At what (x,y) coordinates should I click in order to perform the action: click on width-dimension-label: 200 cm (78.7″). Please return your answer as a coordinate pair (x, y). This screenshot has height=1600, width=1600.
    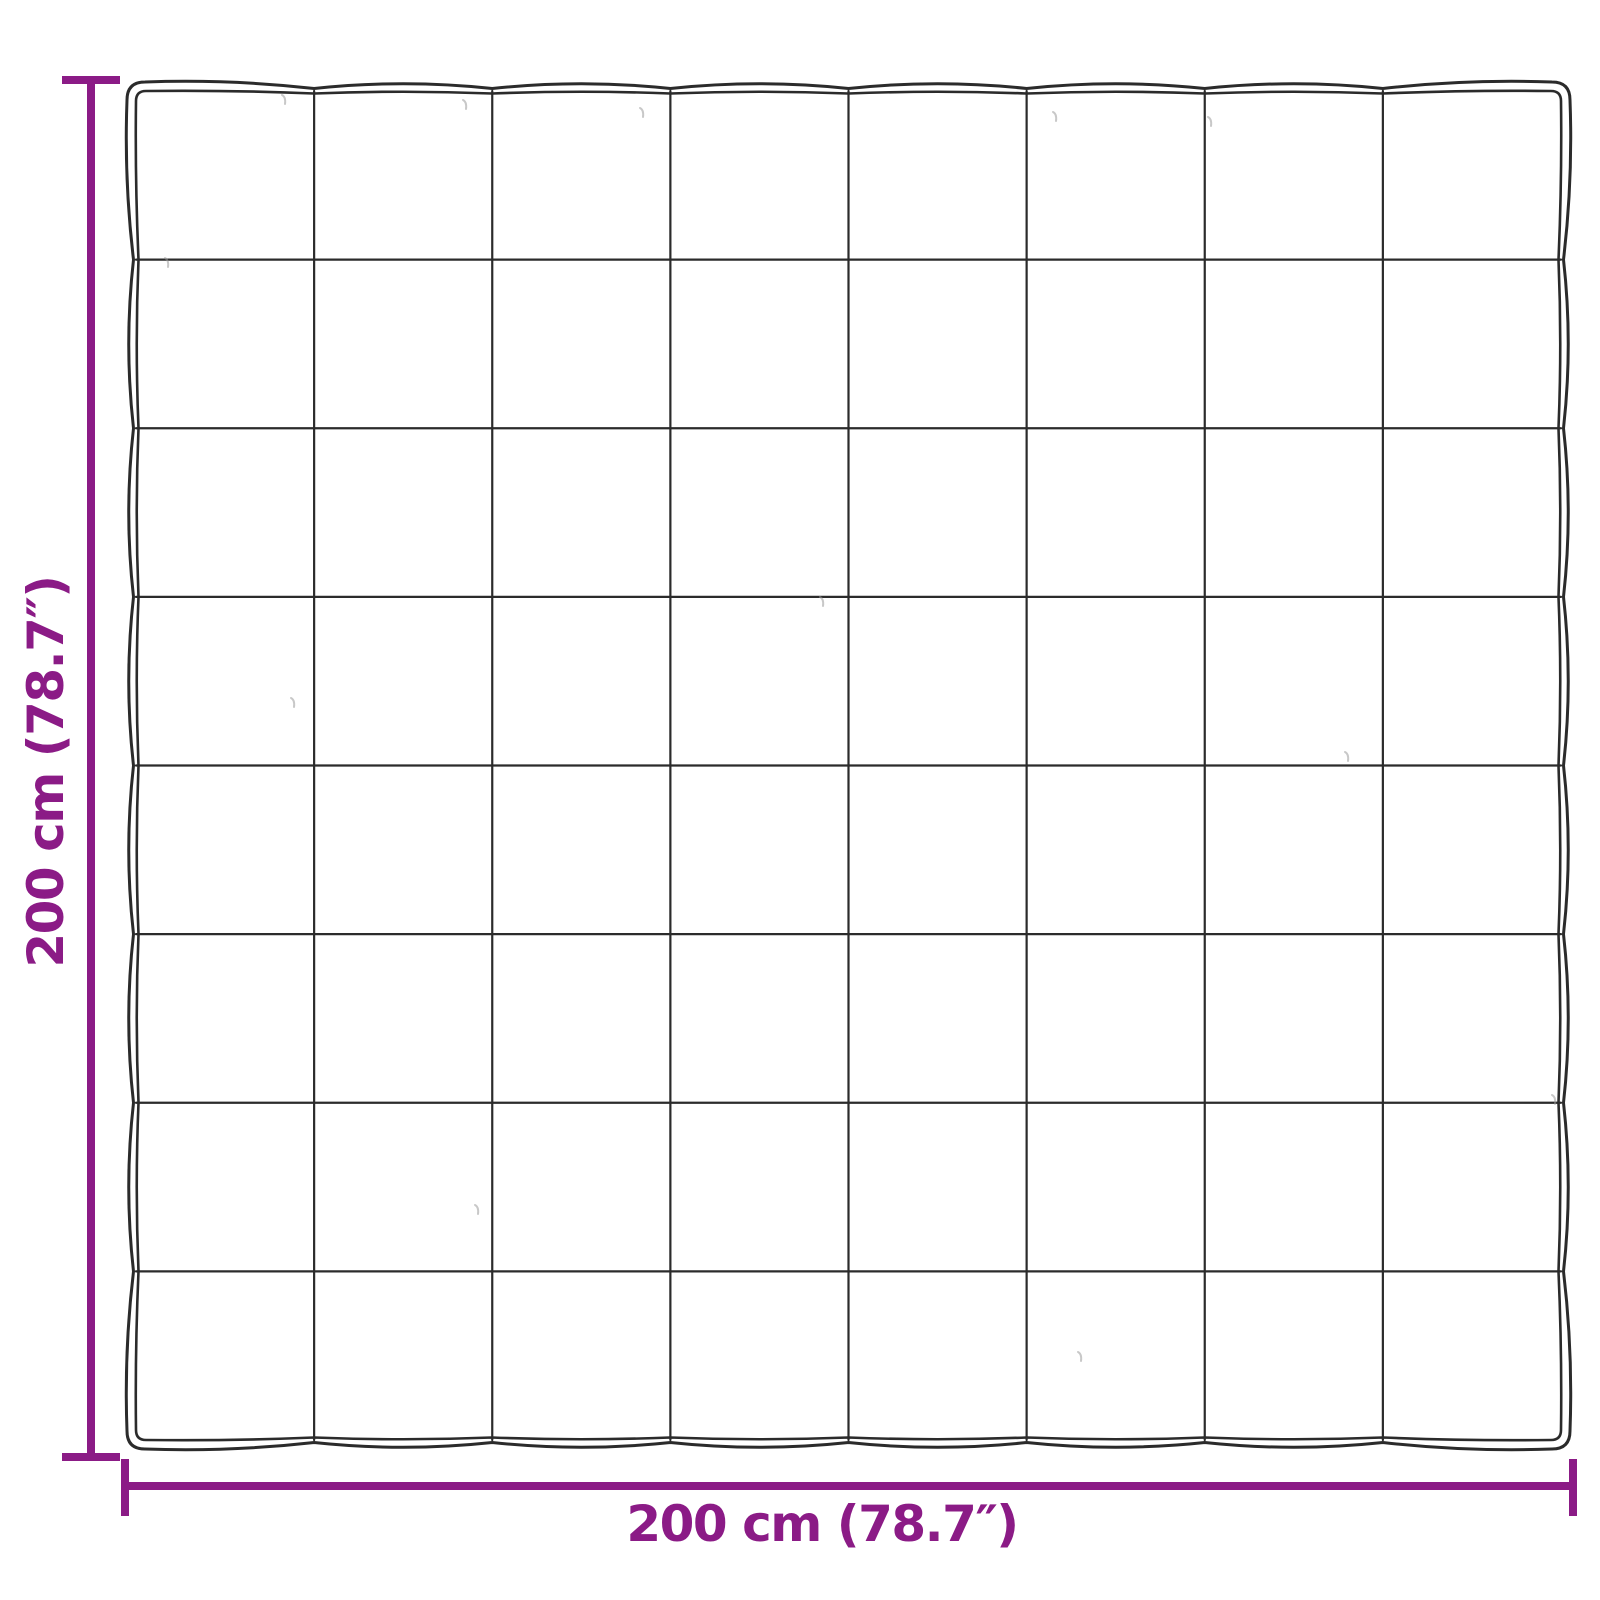
    Looking at the image, I should click on (822, 1524).